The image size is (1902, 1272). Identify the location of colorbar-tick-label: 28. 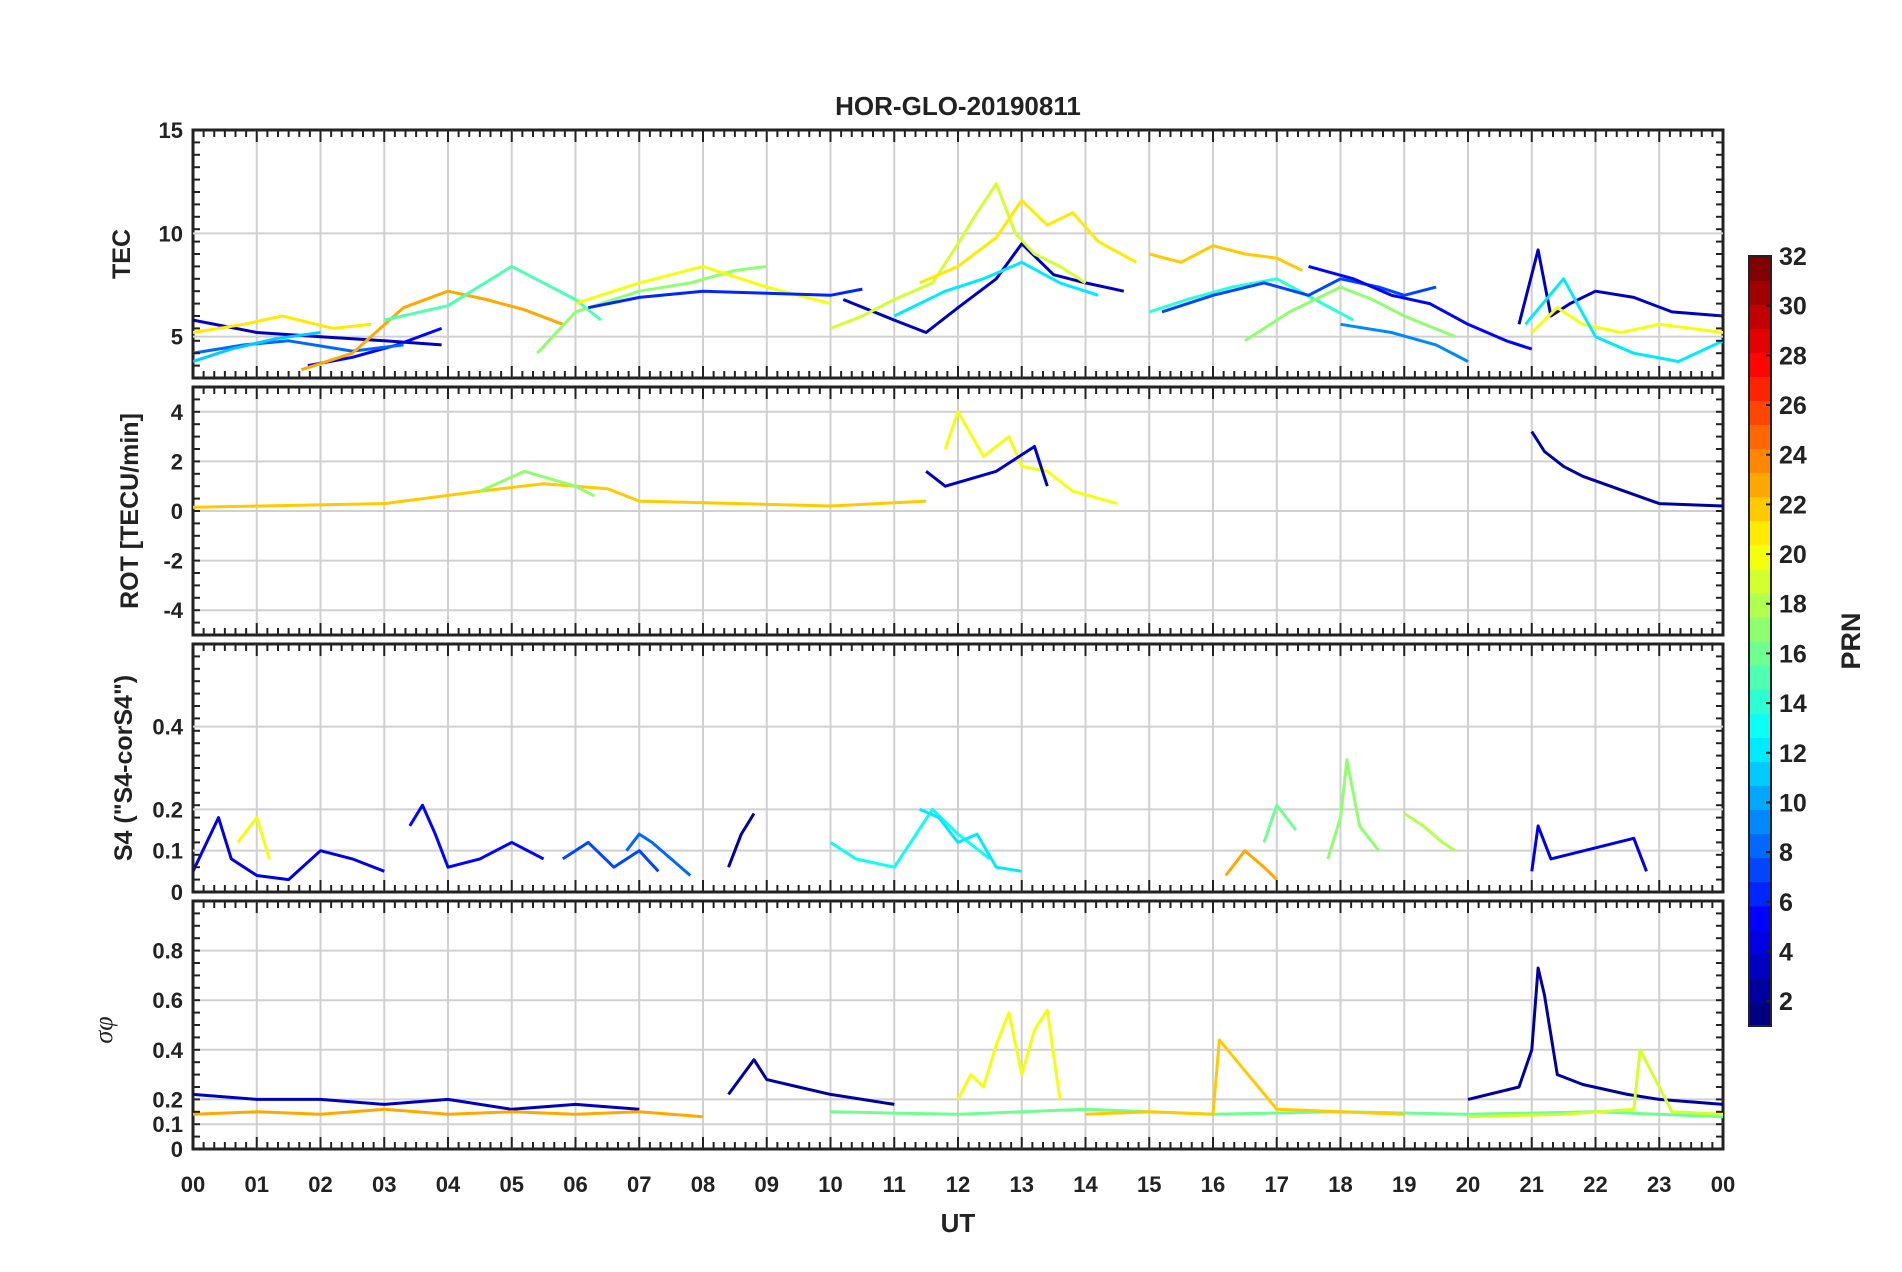
(1793, 356).